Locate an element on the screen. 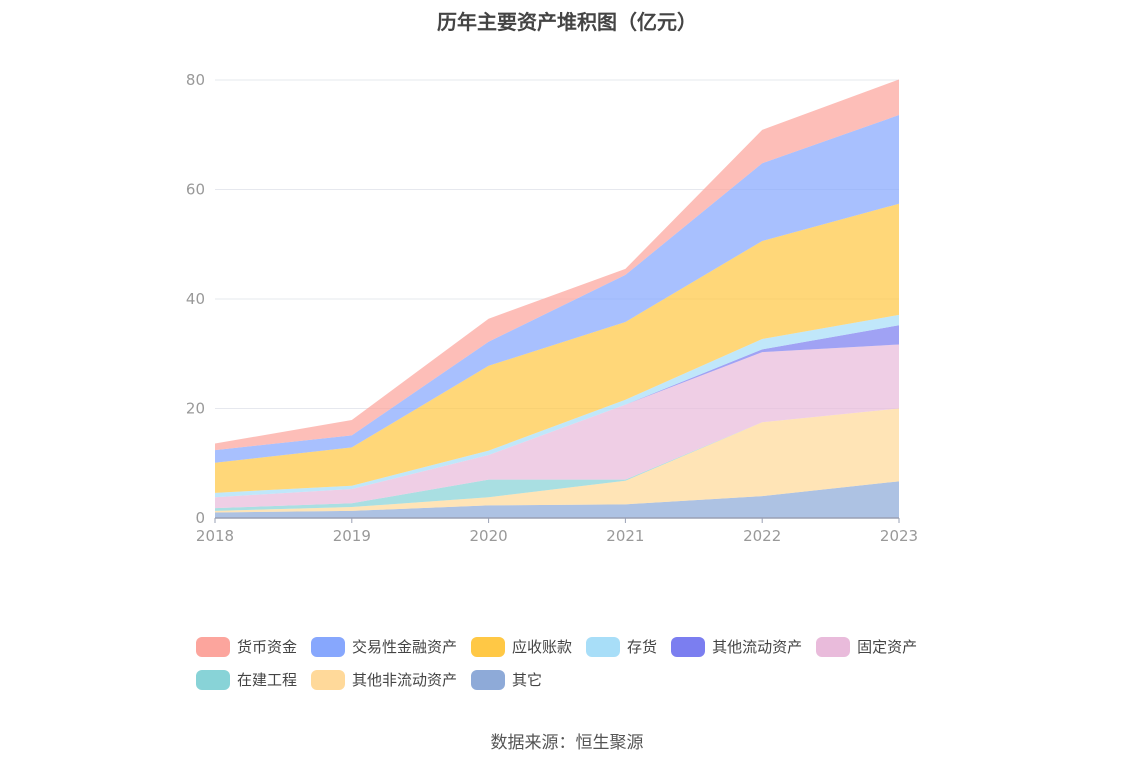 Image resolution: width=1134 pixels, height=766 pixels. legend-item: 其他流动资产 is located at coordinates (736, 646).